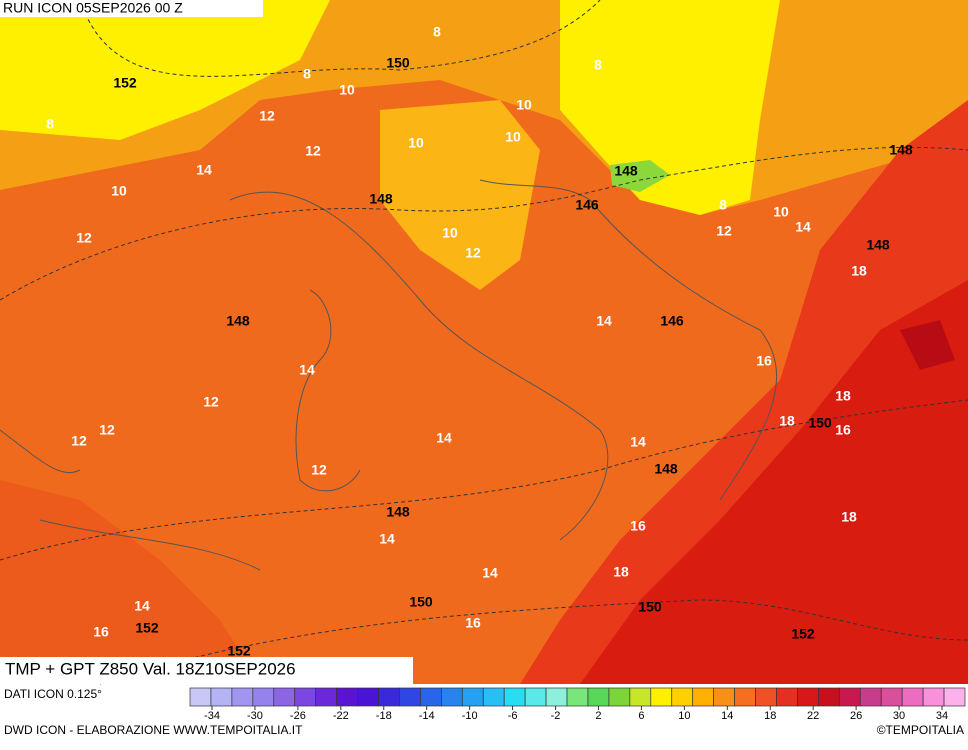  Describe the element at coordinates (131, 8) in the screenshot. I see `run-box` at that location.